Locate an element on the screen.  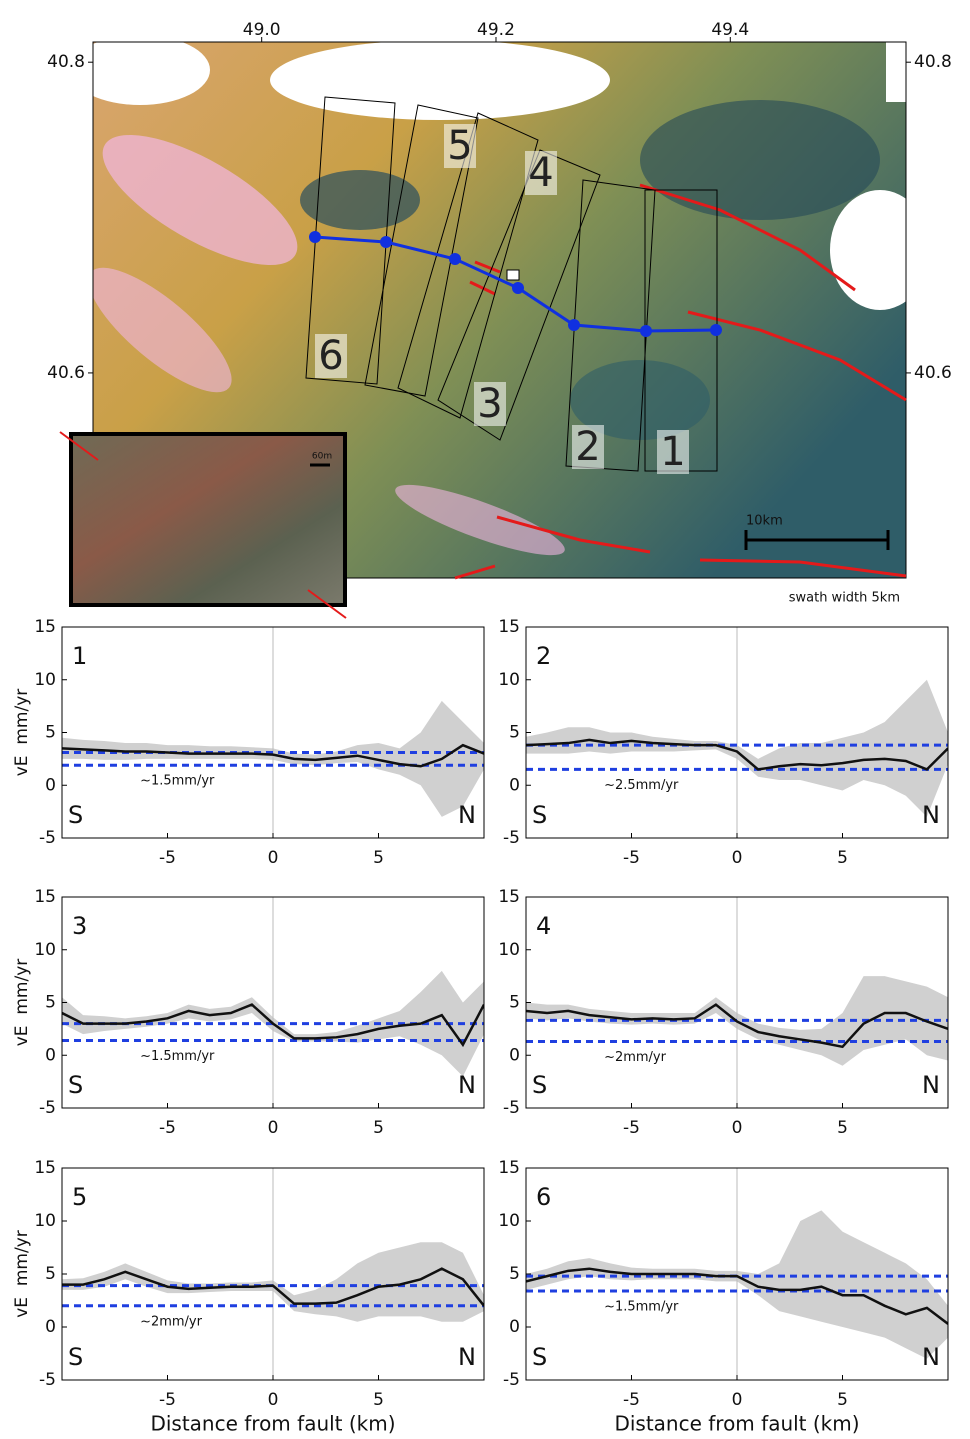
inset-photo is located at coordinates (208, 519).